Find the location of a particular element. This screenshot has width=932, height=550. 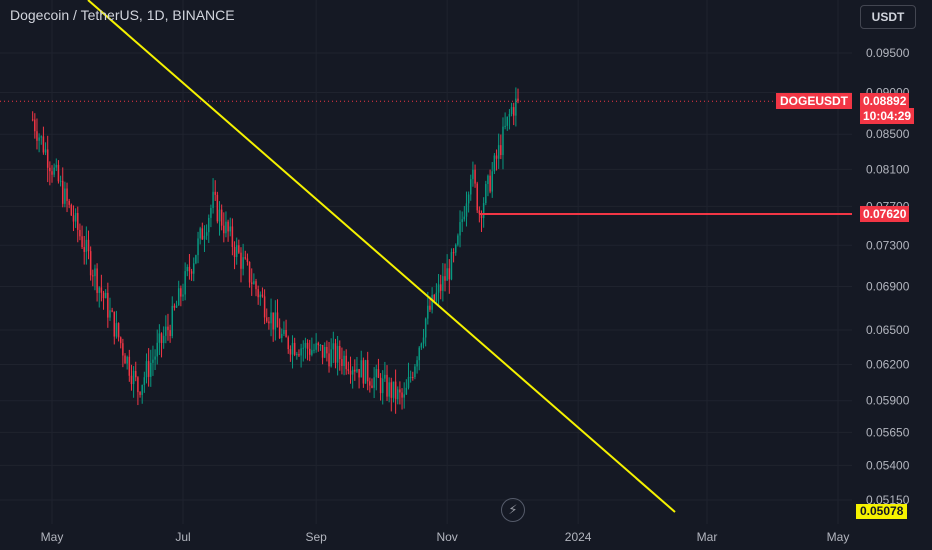

countdown-tag: 10:04:29 is located at coordinates (887, 116).